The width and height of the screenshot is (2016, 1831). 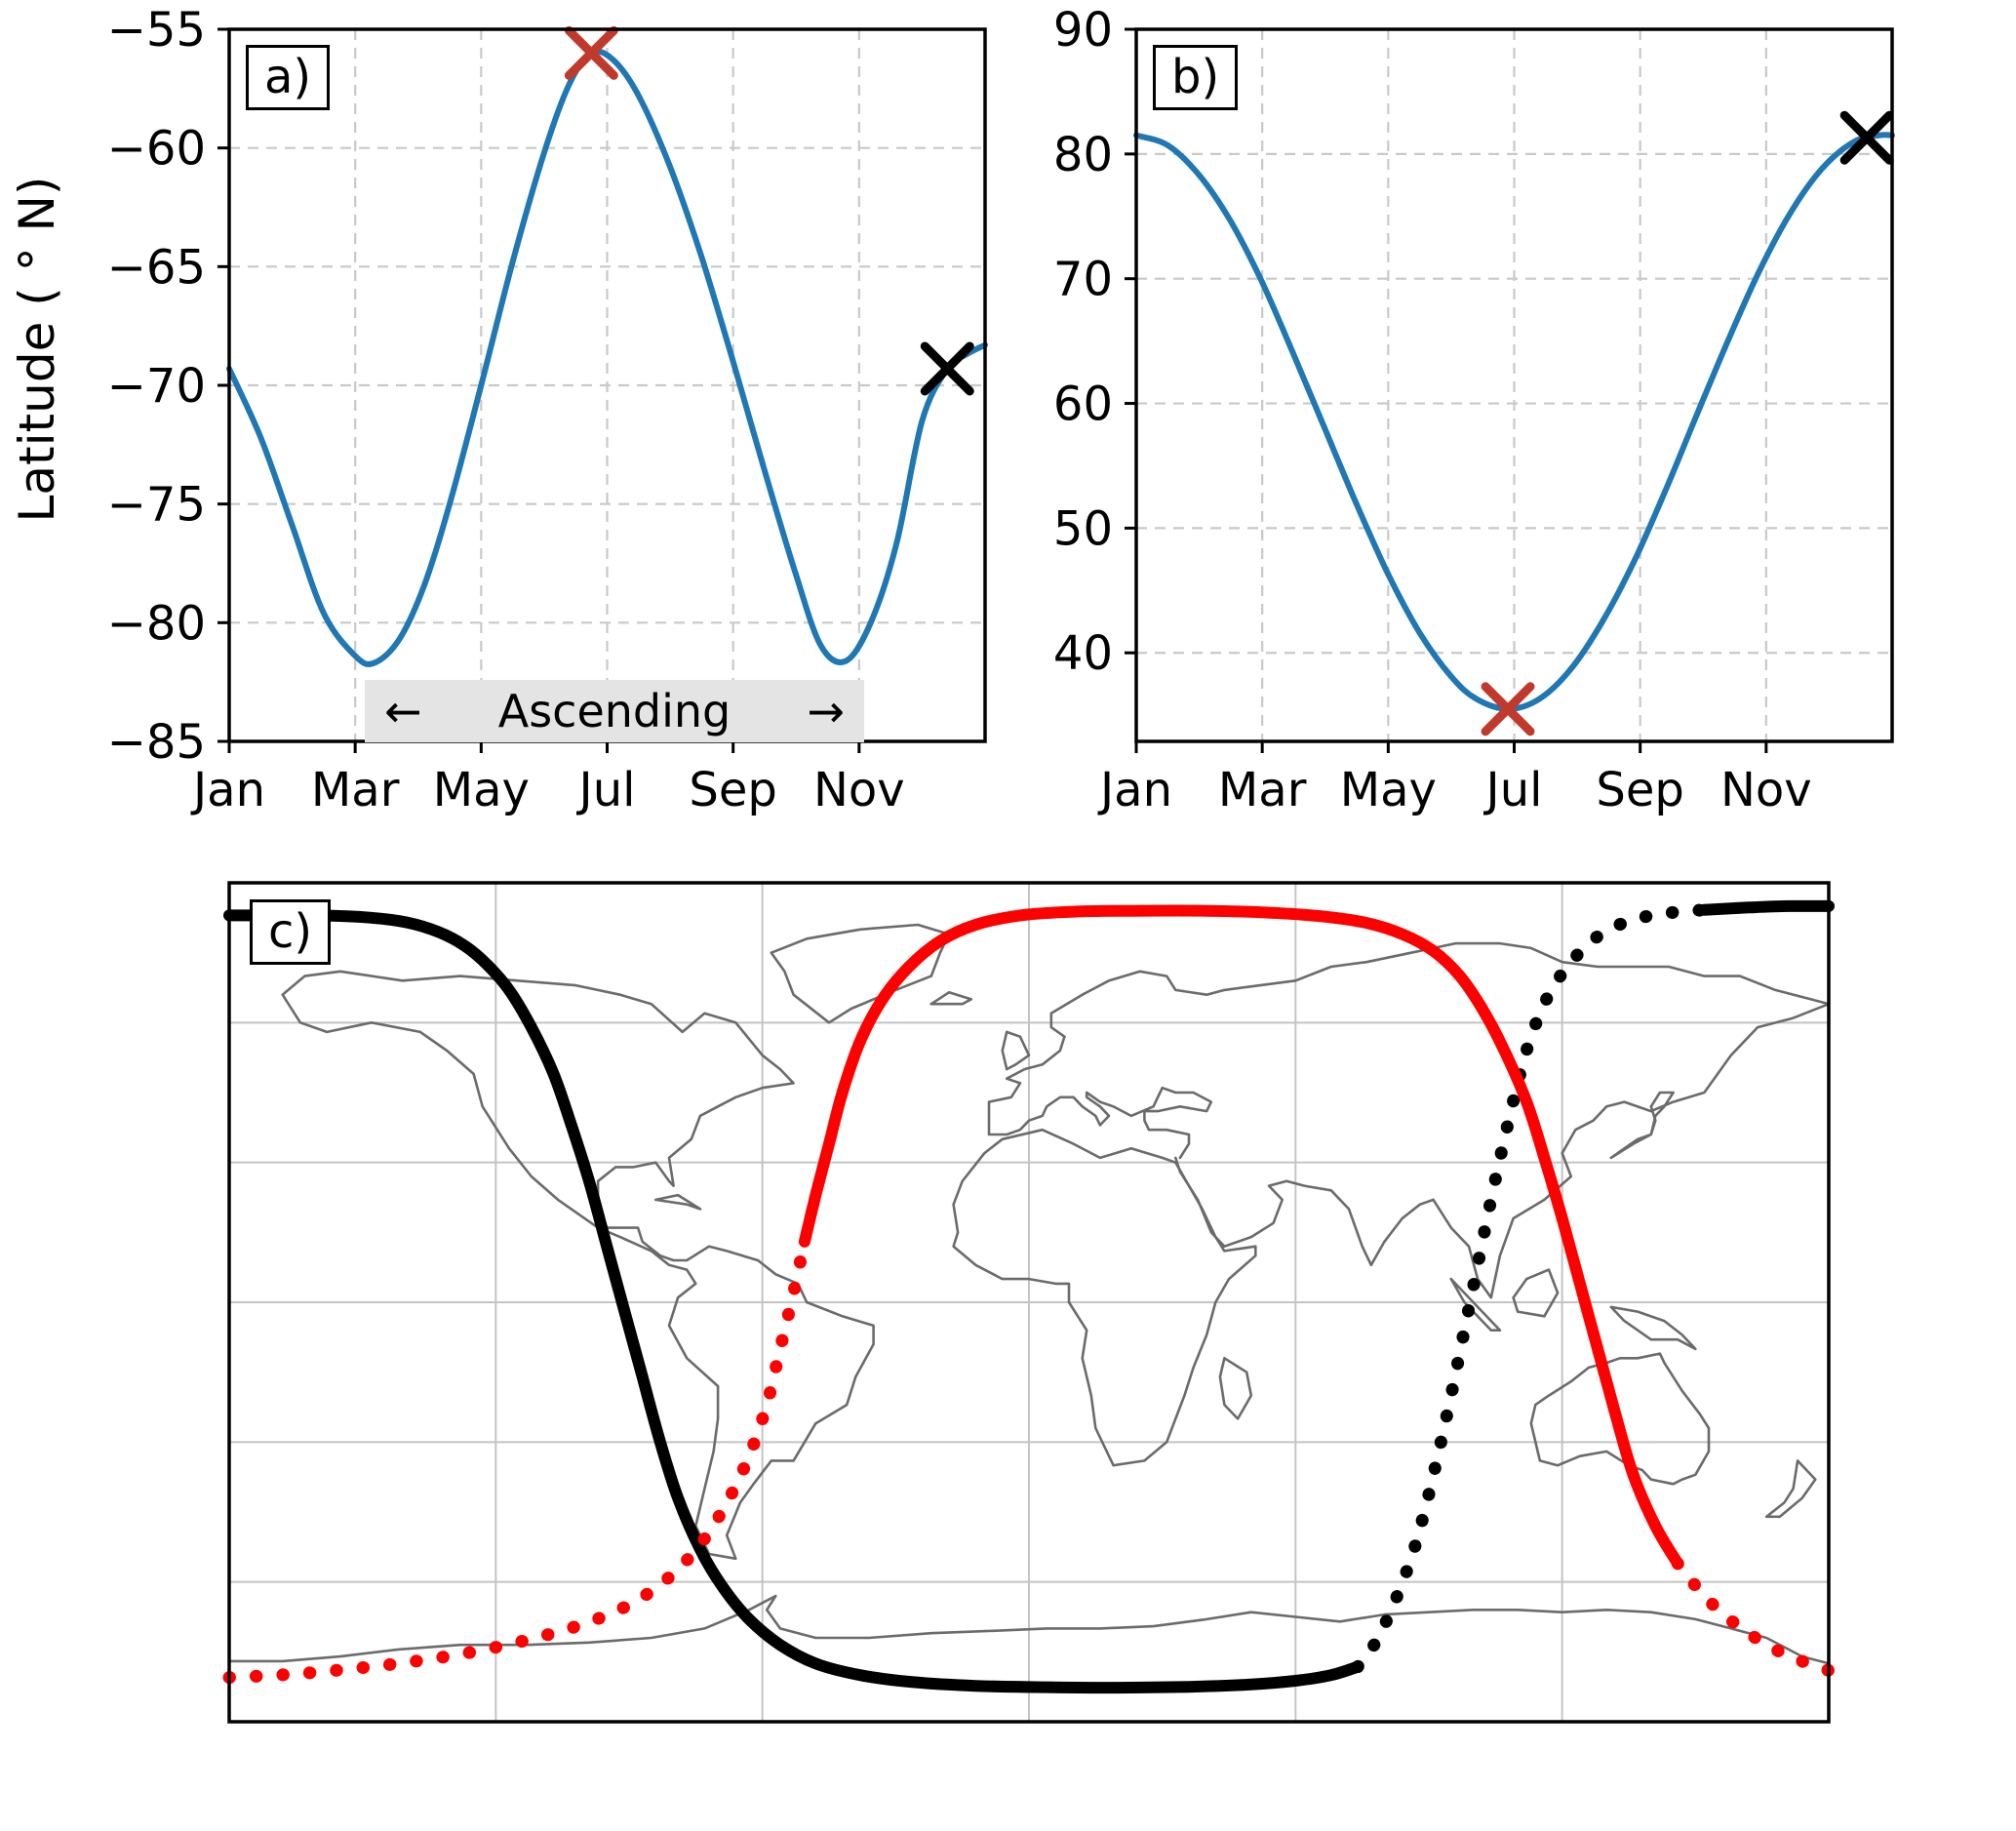 What do you see at coordinates (156, 30) in the screenshot?
I see `y-tick-label: −55` at bounding box center [156, 30].